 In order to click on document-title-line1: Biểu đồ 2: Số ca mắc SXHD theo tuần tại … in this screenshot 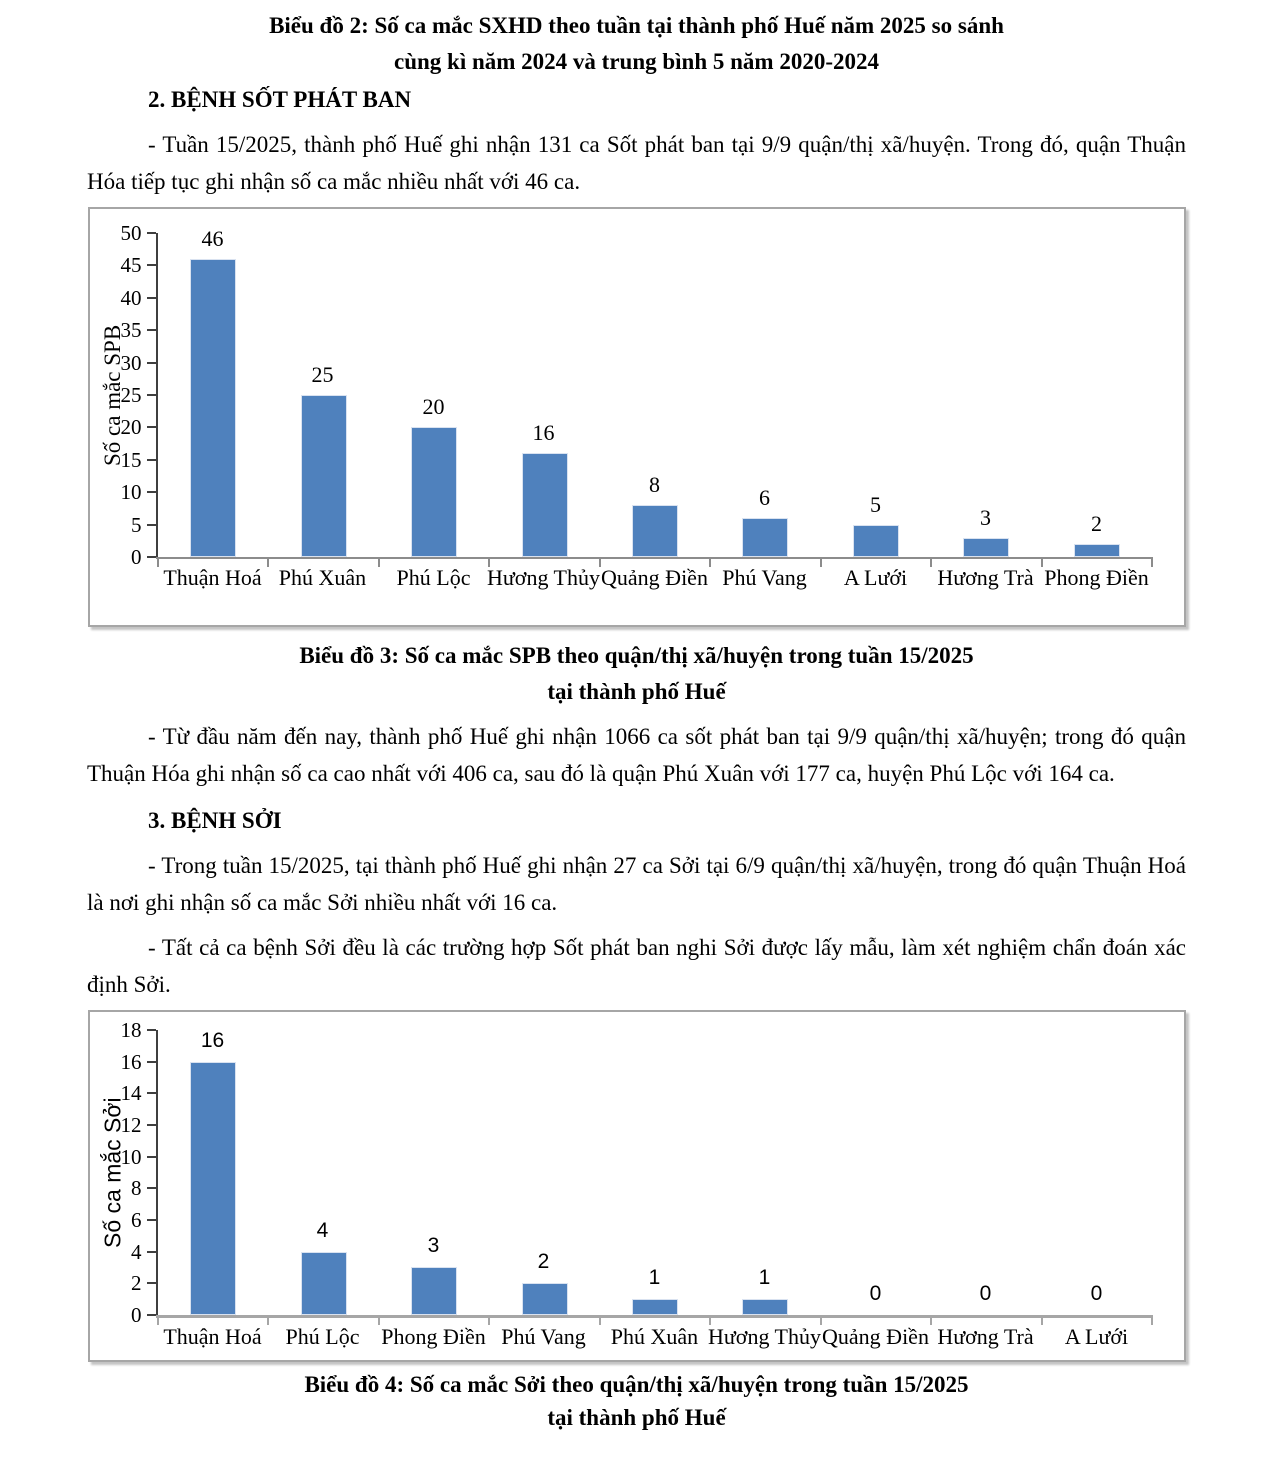, I will do `click(636, 25)`.